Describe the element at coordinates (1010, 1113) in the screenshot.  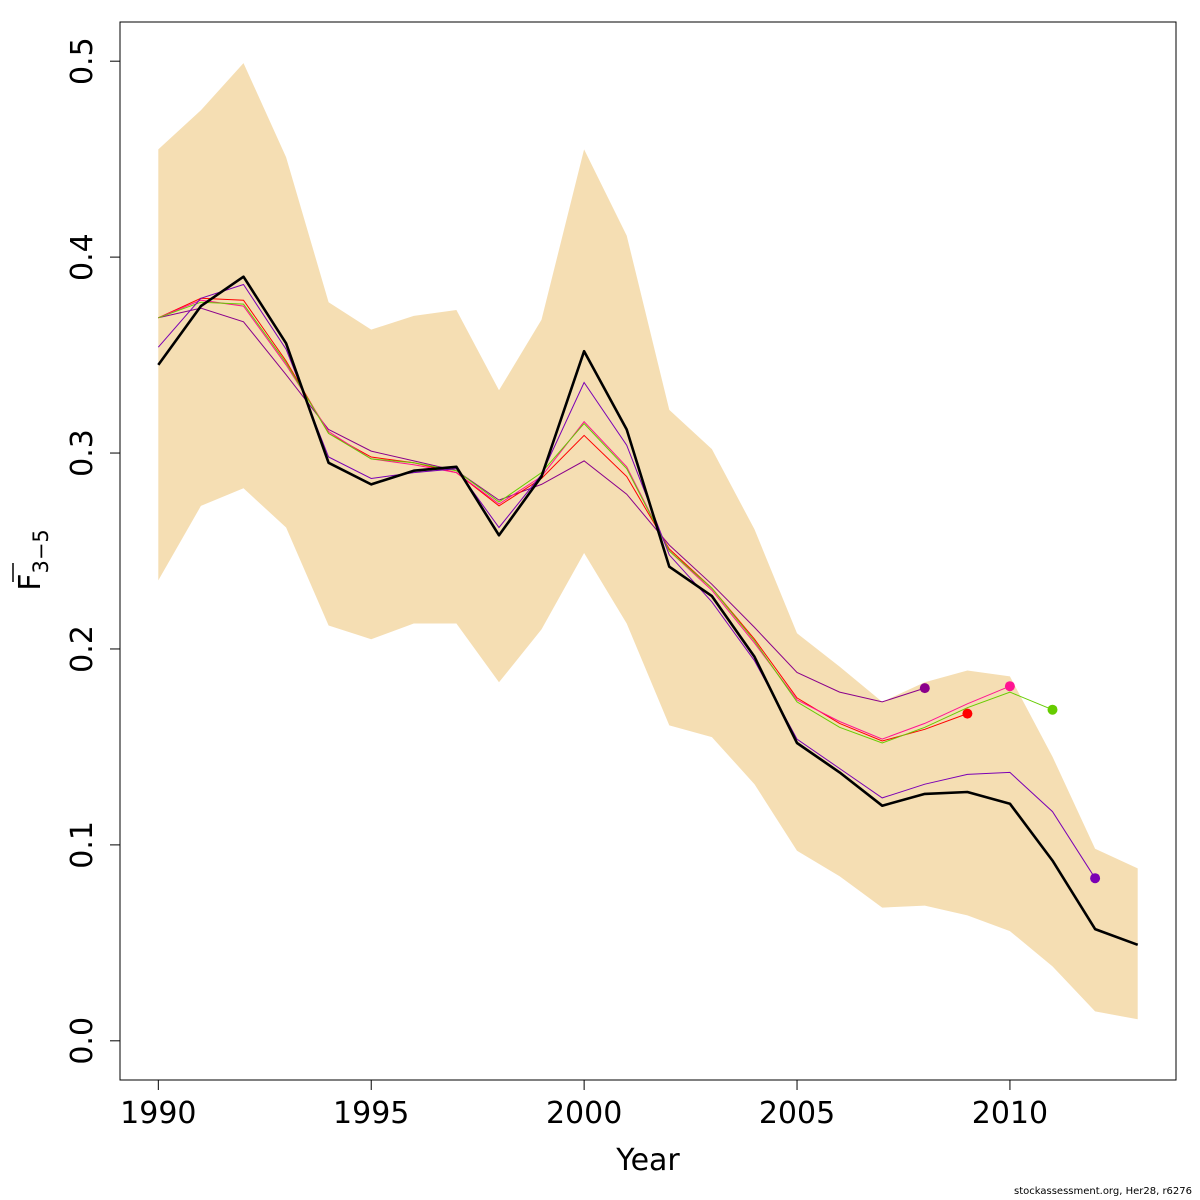
I see `x-tick-label-2010: 2010` at that location.